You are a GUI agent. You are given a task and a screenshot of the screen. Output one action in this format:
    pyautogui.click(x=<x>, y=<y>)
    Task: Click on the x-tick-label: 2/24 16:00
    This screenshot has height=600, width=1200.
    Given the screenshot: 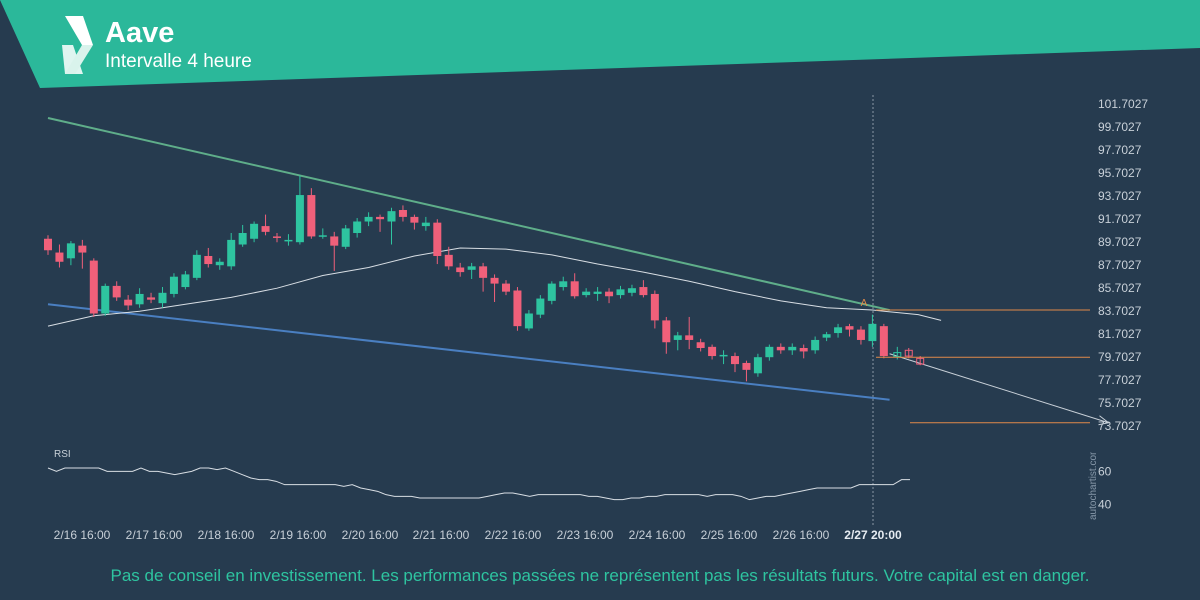 What is the action you would take?
    pyautogui.click(x=657, y=535)
    